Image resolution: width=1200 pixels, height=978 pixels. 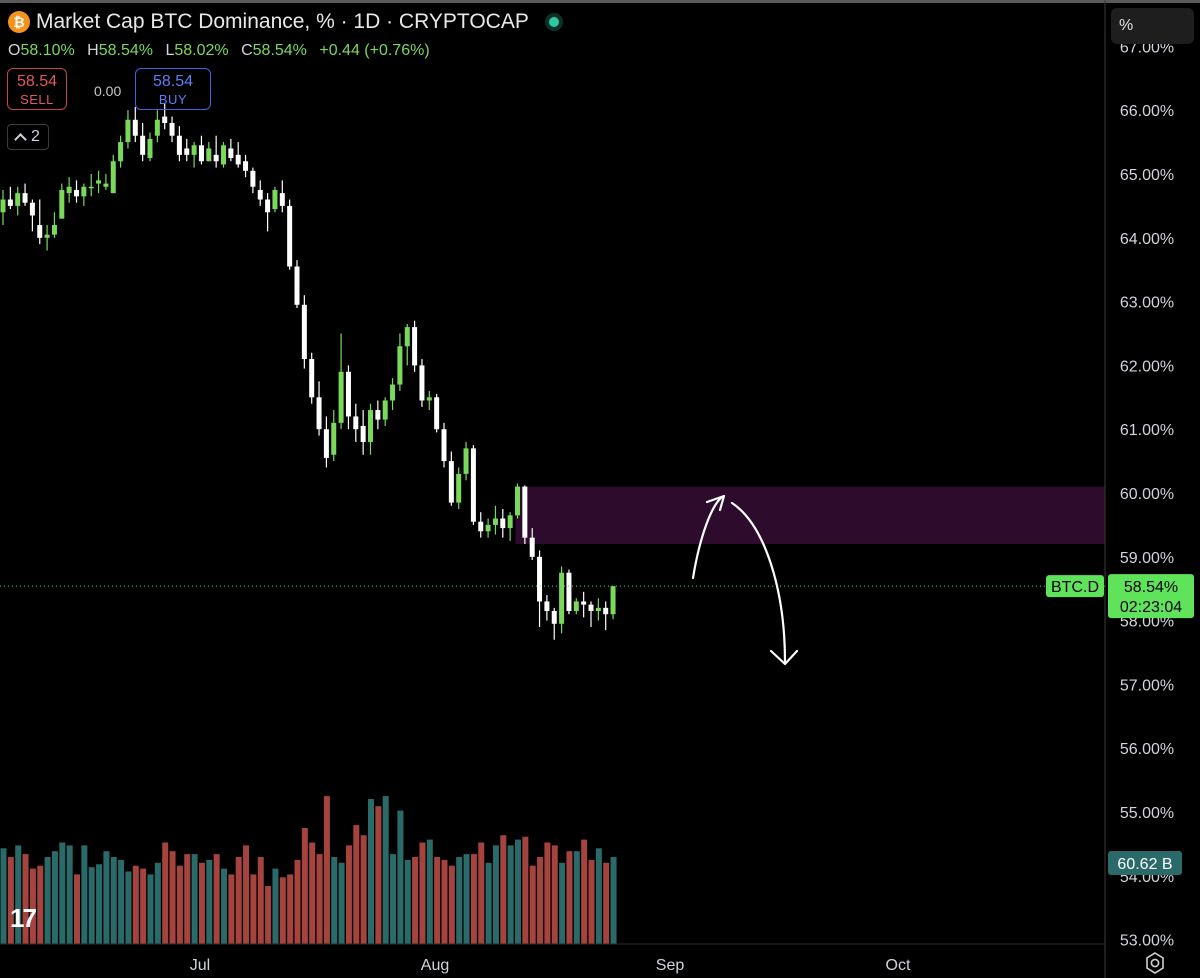 I want to click on market-status-icon, so click(x=553, y=22).